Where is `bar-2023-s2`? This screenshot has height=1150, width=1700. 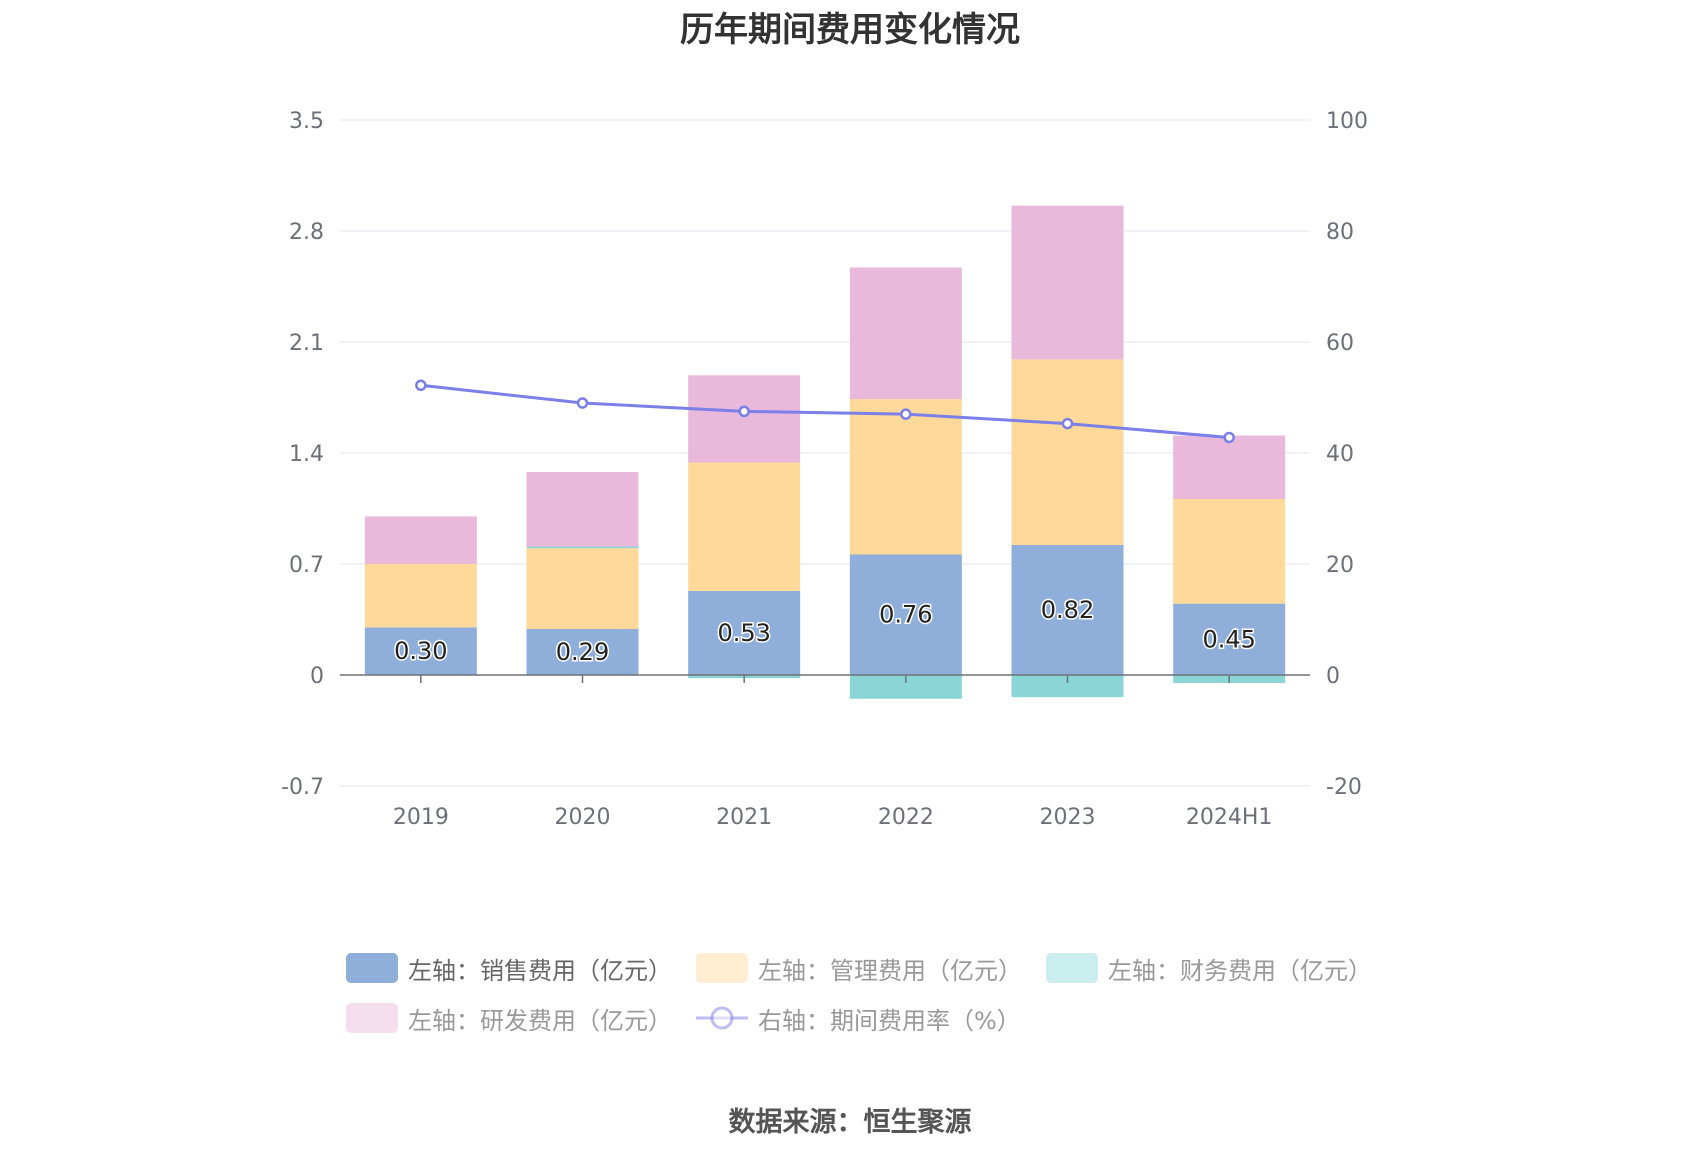
bar-2023-s2 is located at coordinates (1067, 686).